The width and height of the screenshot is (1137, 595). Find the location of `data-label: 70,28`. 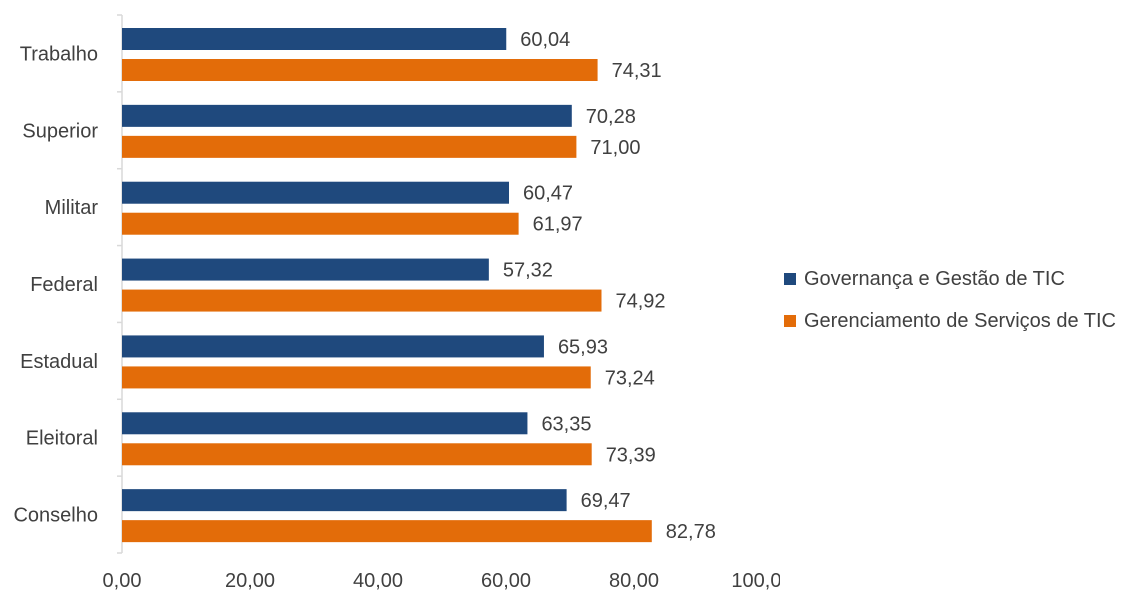

data-label: 70,28 is located at coordinates (611, 117).